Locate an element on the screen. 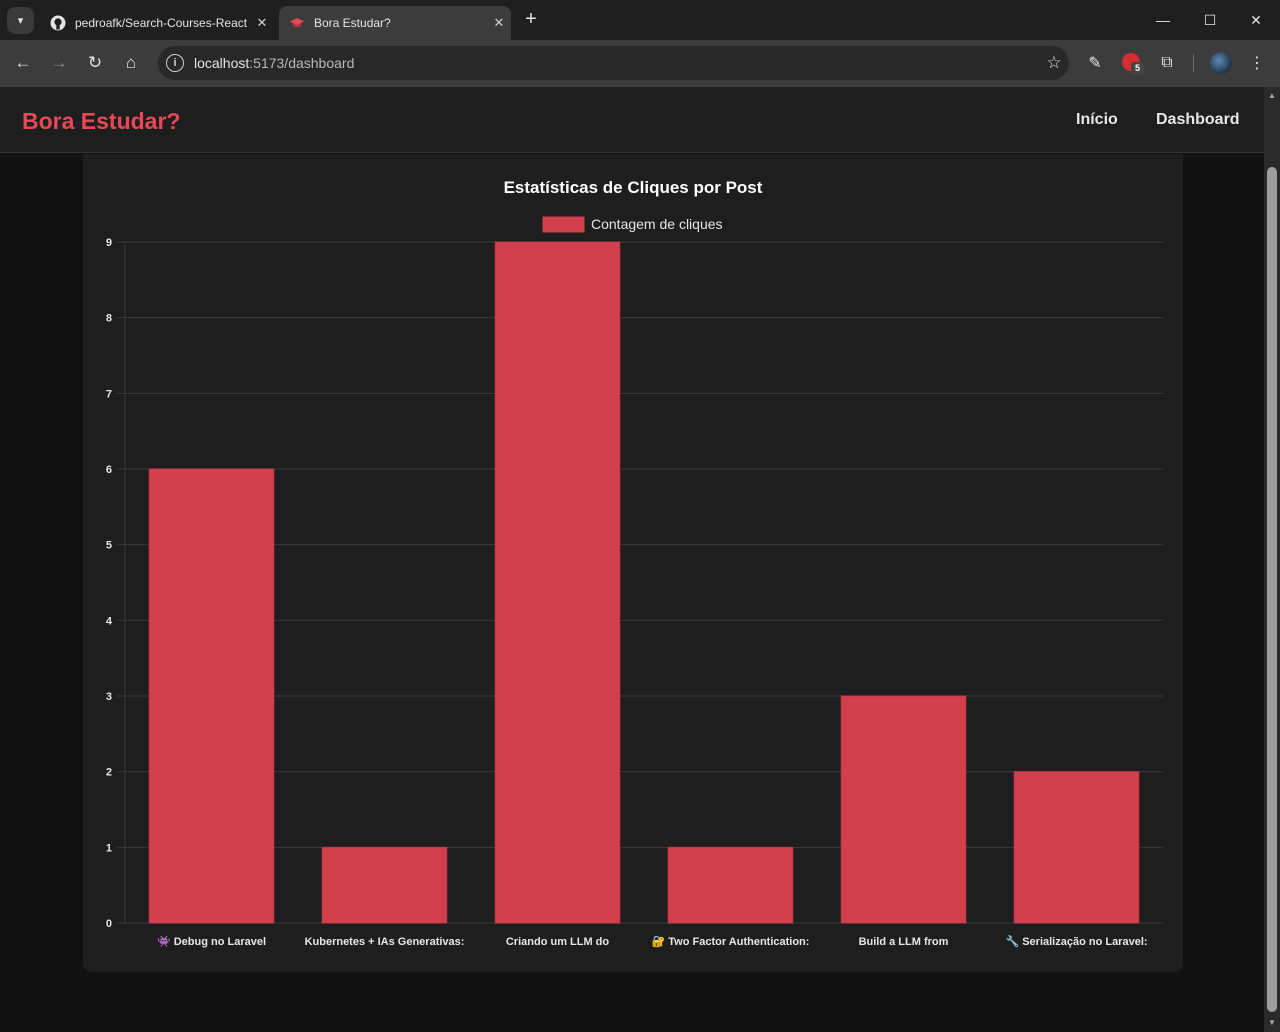  x-tick-label: Build a LLM from is located at coordinates (904, 942).